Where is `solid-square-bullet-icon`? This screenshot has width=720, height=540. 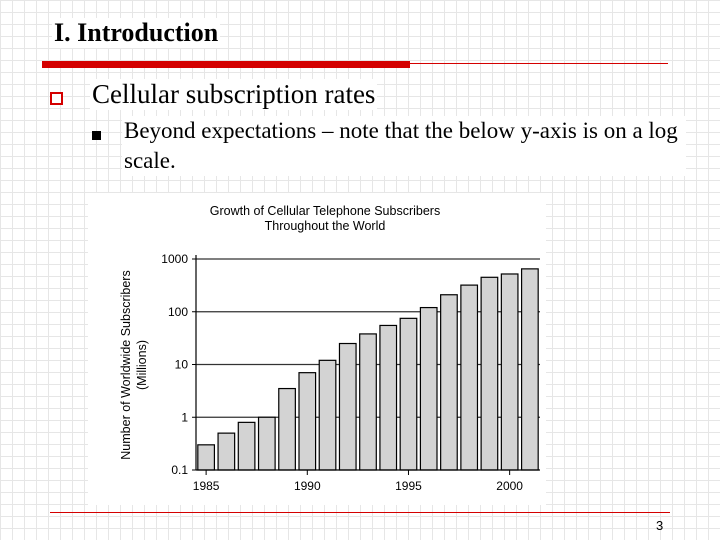 solid-square-bullet-icon is located at coordinates (96, 135).